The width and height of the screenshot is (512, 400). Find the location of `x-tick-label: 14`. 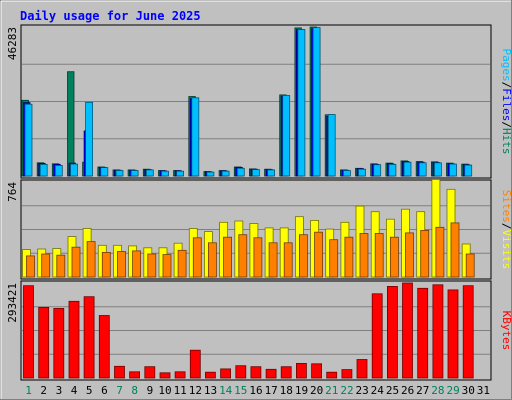

x-tick-label: 14 is located at coordinates (226, 390).